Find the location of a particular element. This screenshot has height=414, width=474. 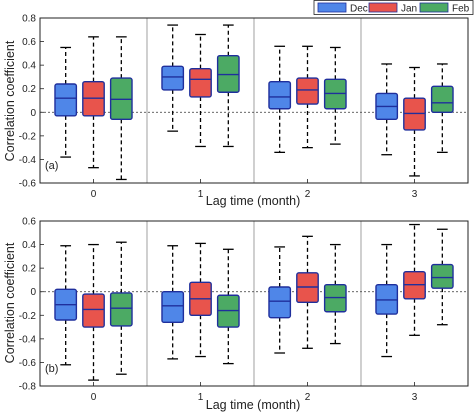

legend-item-feb: Feb is located at coordinates (444, 8).